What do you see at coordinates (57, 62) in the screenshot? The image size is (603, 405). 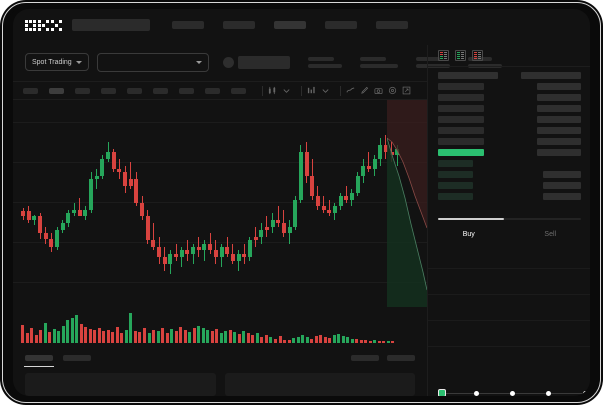 I see `trading-mode-select: Spot Trading` at bounding box center [57, 62].